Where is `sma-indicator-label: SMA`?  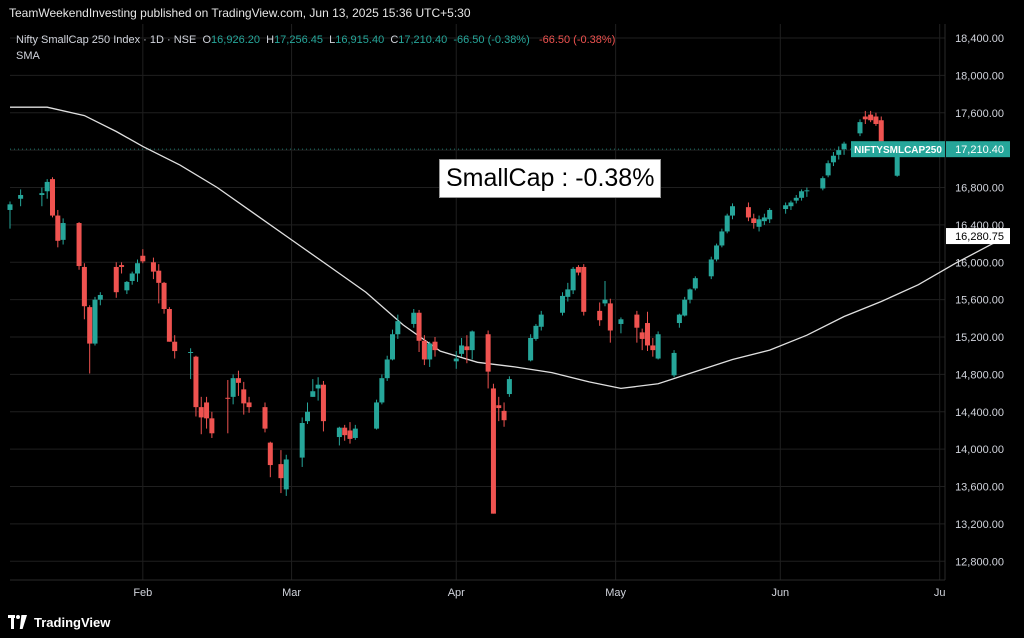 sma-indicator-label: SMA is located at coordinates (28, 56).